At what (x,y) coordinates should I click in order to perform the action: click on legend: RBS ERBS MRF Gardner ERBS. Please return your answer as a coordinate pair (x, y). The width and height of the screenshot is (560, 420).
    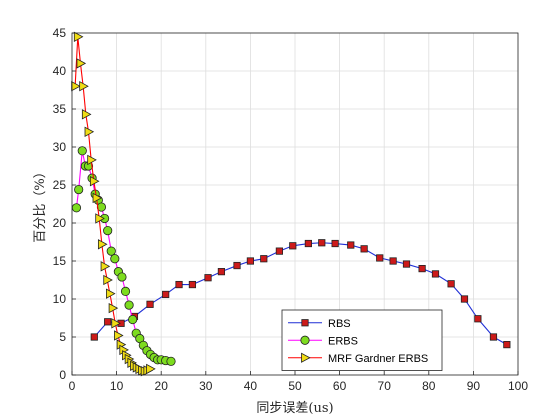
    Looking at the image, I should click on (362, 340).